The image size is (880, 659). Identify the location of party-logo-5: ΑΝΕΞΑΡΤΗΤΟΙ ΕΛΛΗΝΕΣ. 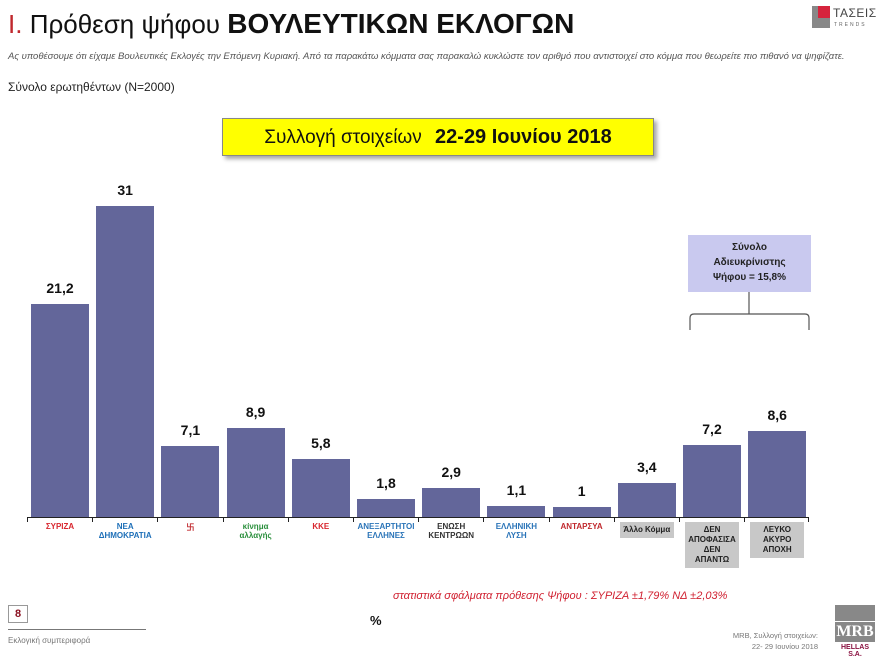
(386, 546).